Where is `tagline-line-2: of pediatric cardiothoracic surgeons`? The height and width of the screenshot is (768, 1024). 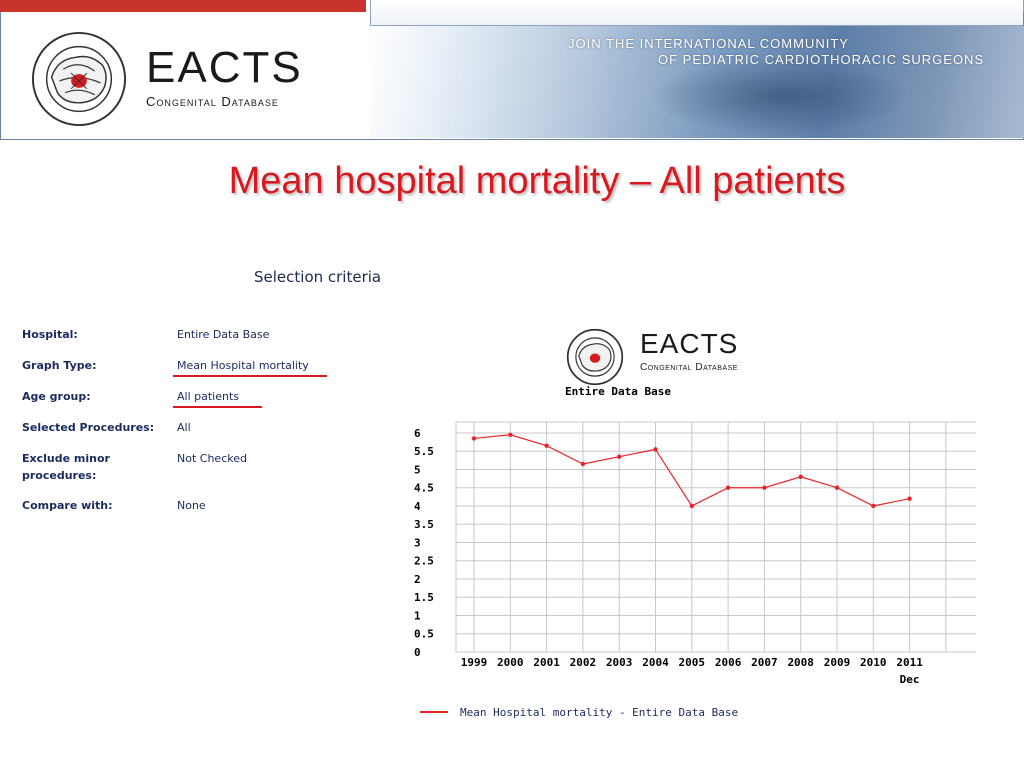 tagline-line-2: of pediatric cardiothoracic surgeons is located at coordinates (821, 59).